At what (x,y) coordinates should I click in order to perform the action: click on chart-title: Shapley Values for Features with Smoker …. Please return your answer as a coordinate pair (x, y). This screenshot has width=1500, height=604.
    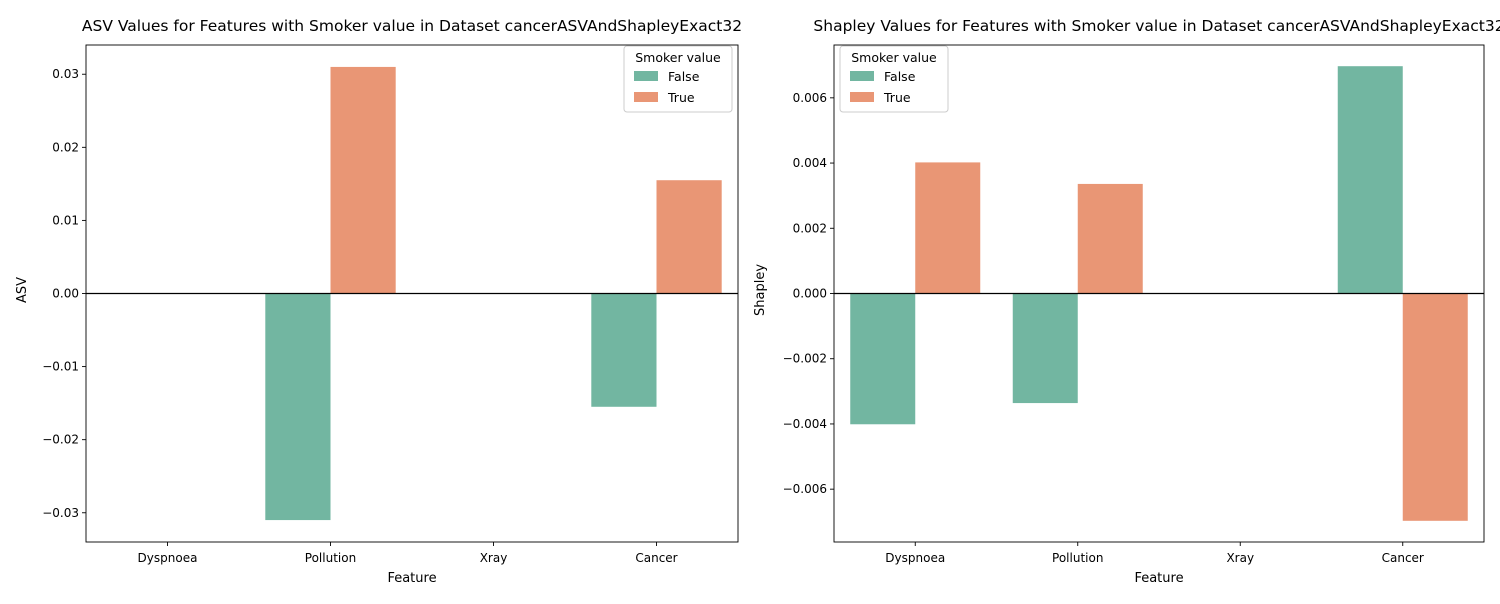
    Looking at the image, I should click on (1156, 26).